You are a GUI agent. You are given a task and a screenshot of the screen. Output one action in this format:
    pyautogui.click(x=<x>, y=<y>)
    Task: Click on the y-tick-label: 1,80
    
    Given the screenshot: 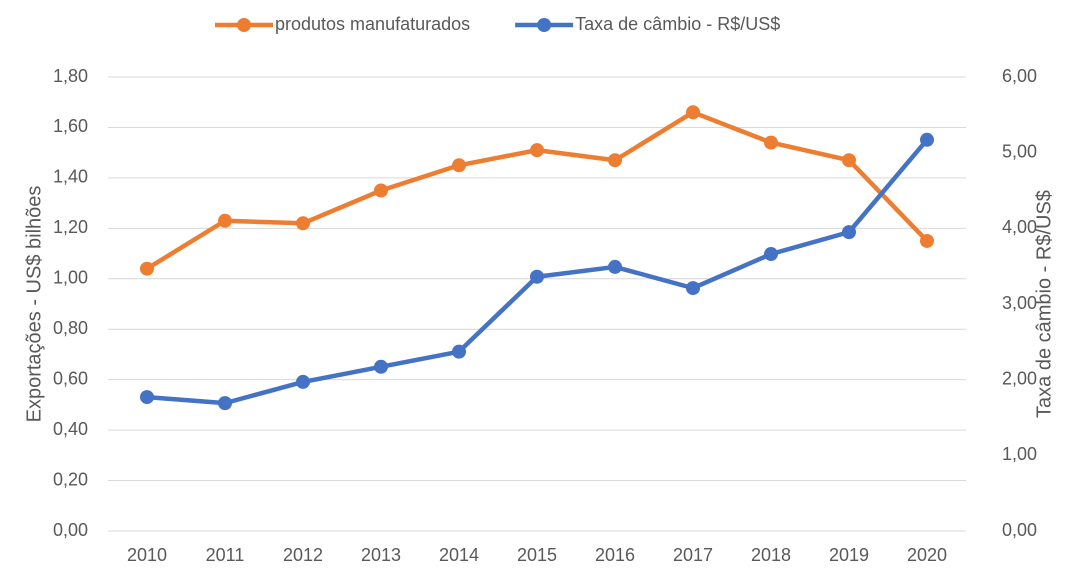 What is the action you would take?
    pyautogui.click(x=70, y=76)
    